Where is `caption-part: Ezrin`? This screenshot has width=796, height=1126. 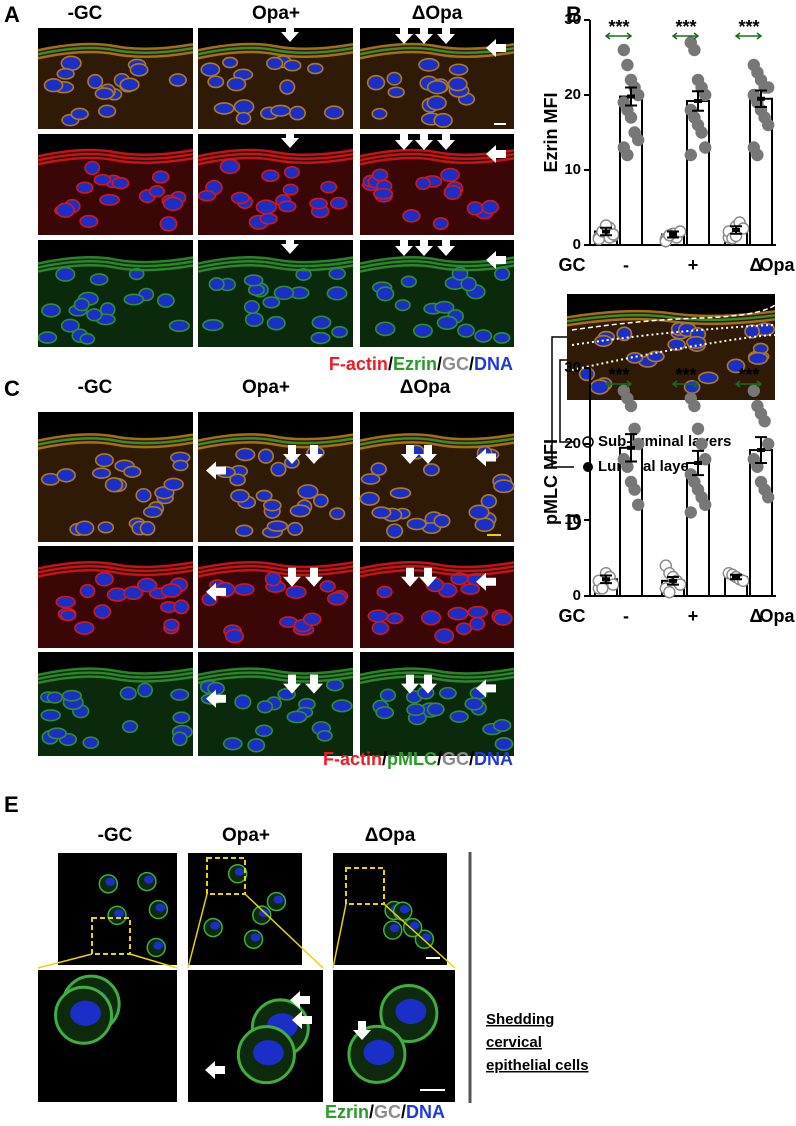
caption-part: Ezrin is located at coordinates (415, 364).